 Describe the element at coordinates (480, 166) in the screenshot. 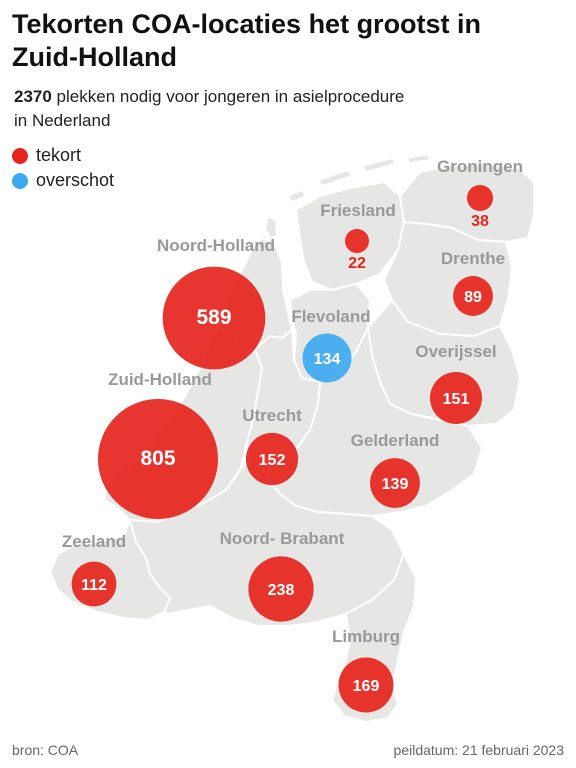

I see `province-label-groningen: Groningen` at that location.